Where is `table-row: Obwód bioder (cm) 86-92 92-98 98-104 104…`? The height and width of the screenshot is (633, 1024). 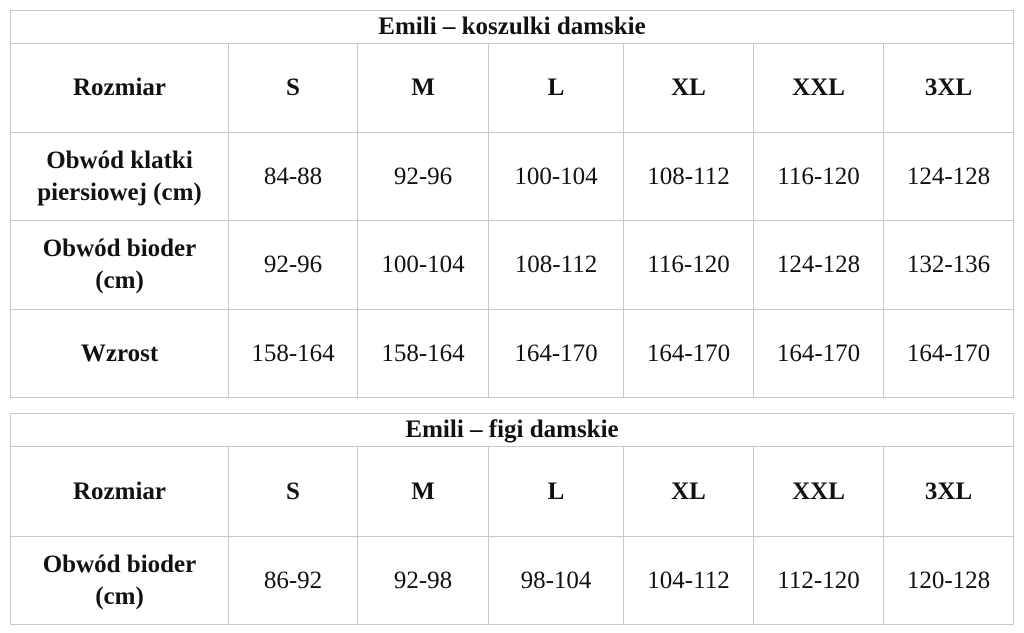 table-row: Obwód bioder (cm) 86-92 92-98 98-104 104… is located at coordinates (512, 580).